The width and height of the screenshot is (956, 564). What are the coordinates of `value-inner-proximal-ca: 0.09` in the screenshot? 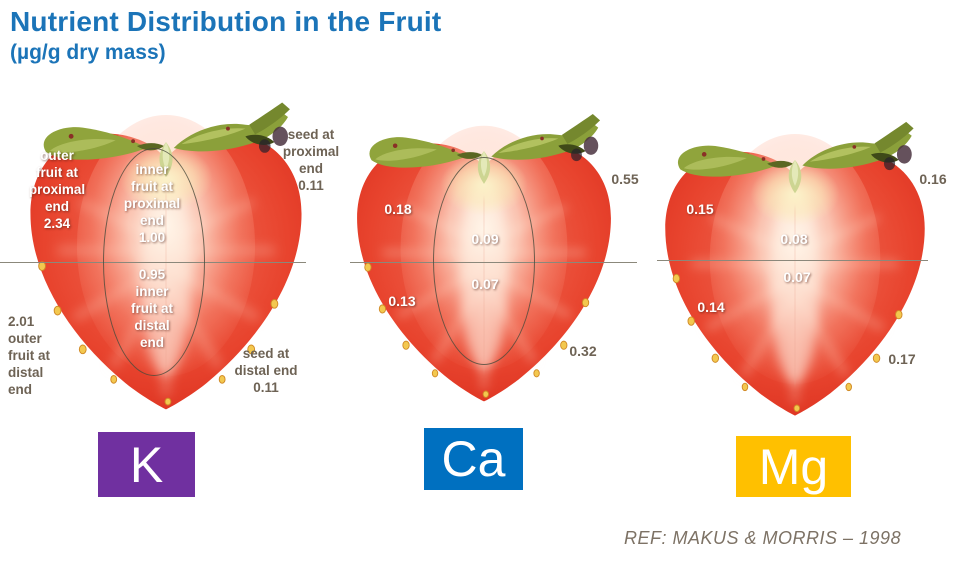 It's located at (485, 239).